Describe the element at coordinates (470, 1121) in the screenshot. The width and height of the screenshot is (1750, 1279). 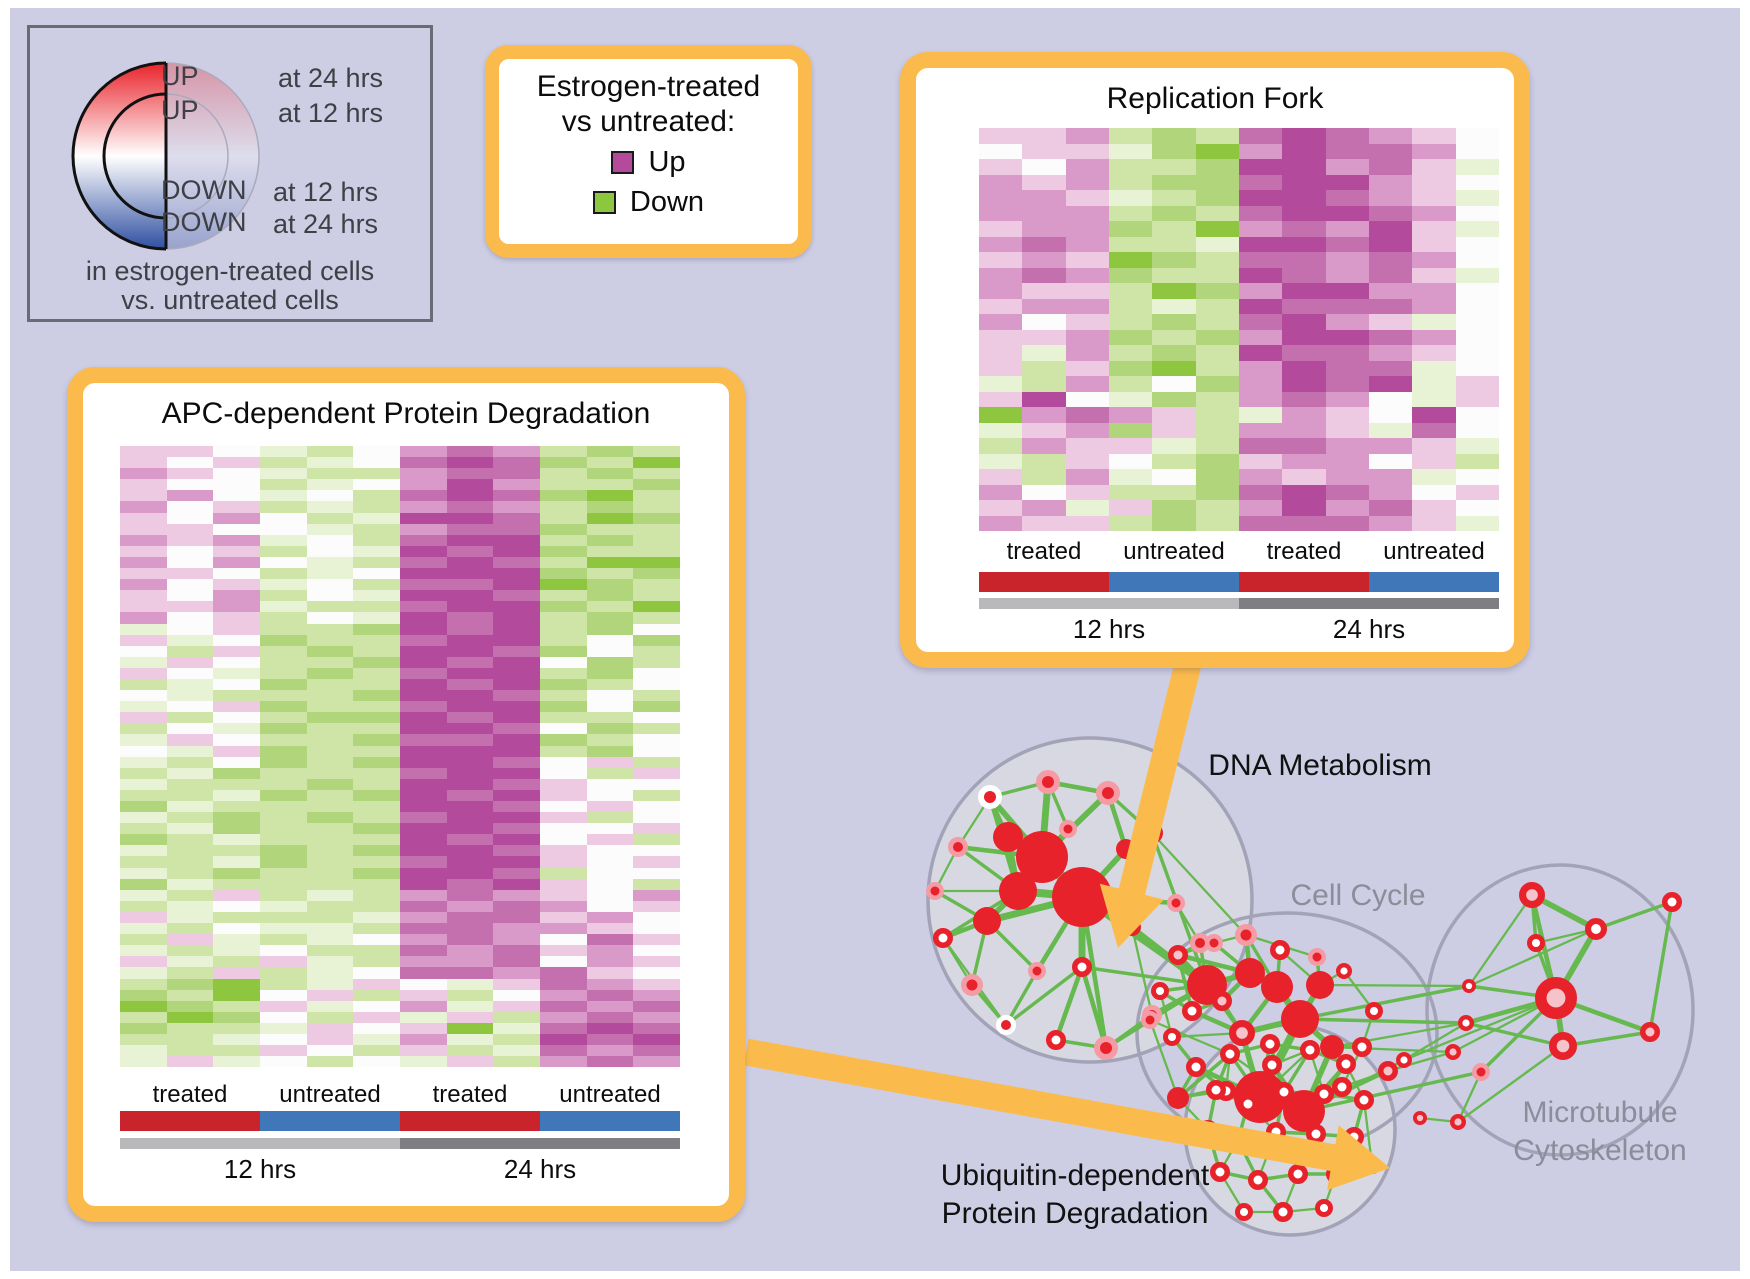
I see `treated-bar` at that location.